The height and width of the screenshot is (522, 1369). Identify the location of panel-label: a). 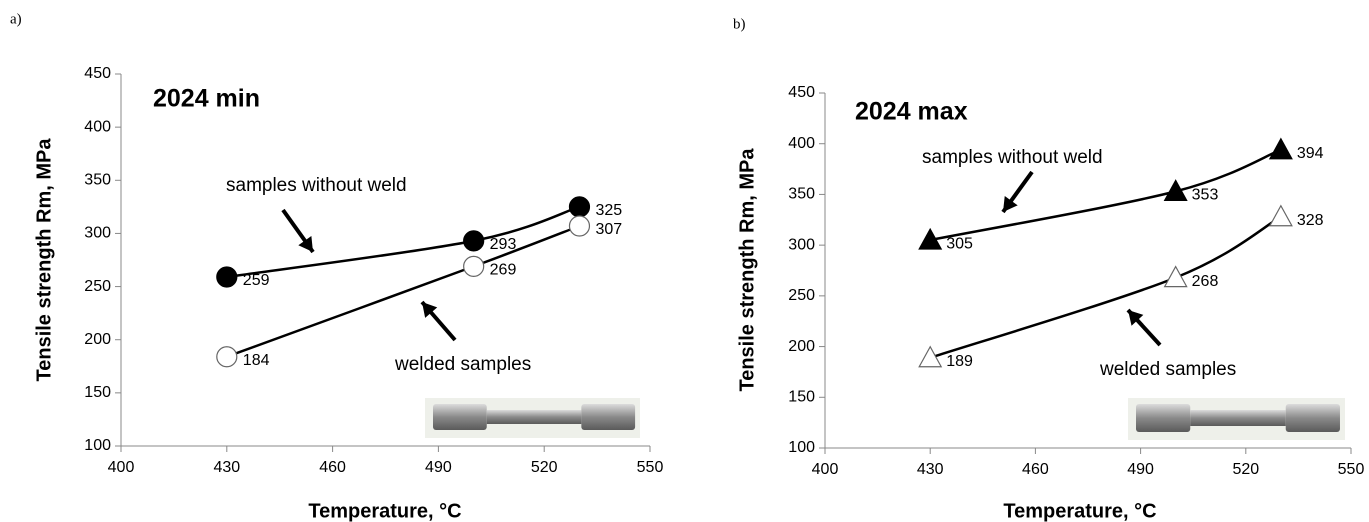
(16, 19).